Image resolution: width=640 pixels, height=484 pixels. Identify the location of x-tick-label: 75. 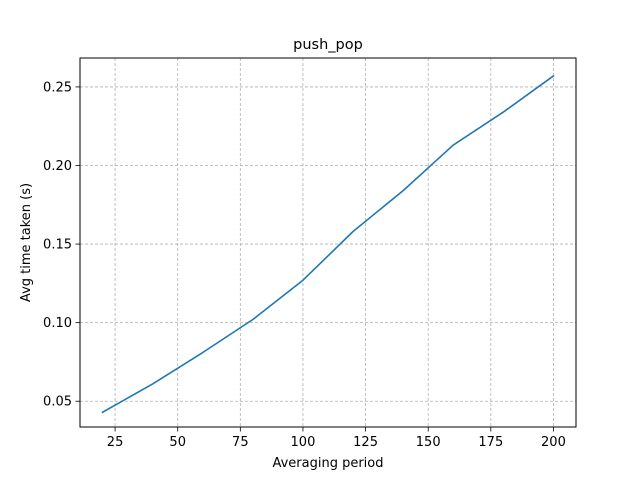
(240, 442).